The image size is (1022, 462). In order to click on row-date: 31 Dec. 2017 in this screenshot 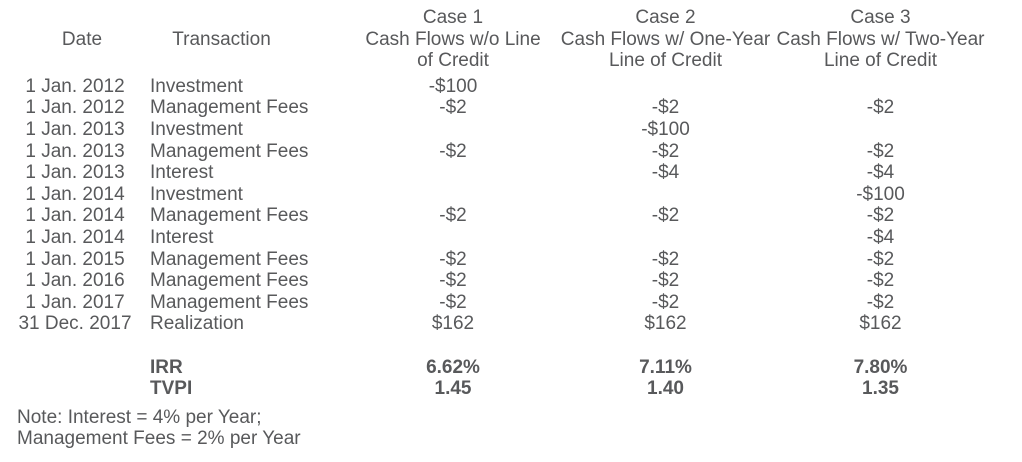, I will do `click(75, 324)`.